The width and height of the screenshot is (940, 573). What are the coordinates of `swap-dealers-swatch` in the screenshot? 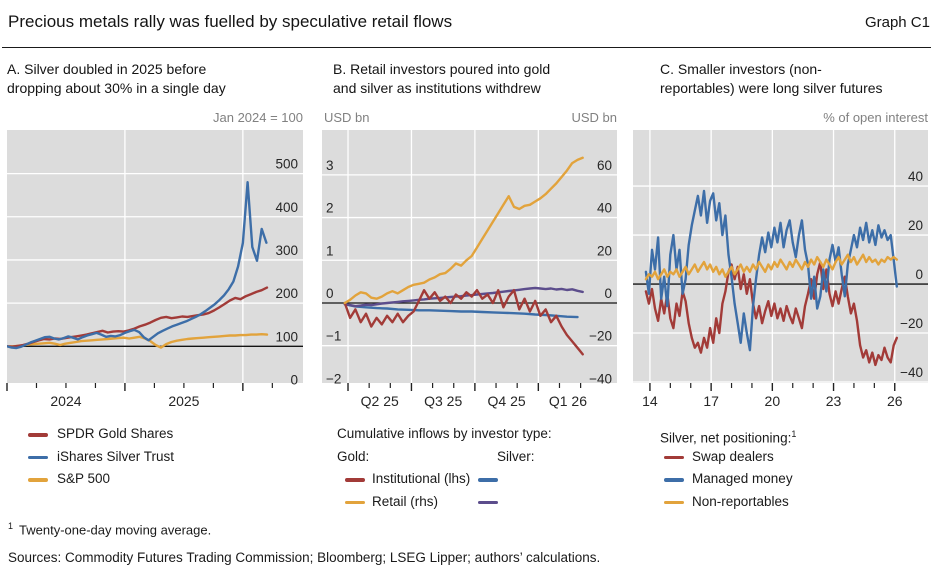 It's located at (674, 457).